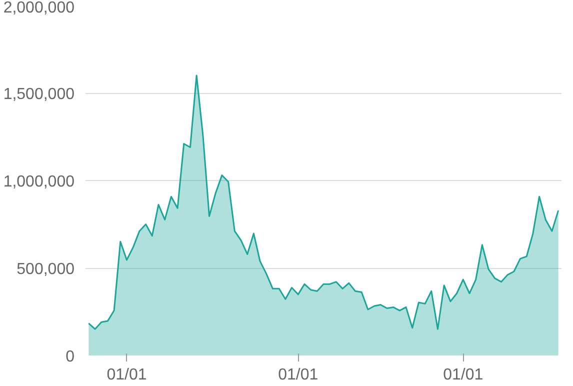  I want to click on y-tick-label: 1,500,000, so click(39, 94).